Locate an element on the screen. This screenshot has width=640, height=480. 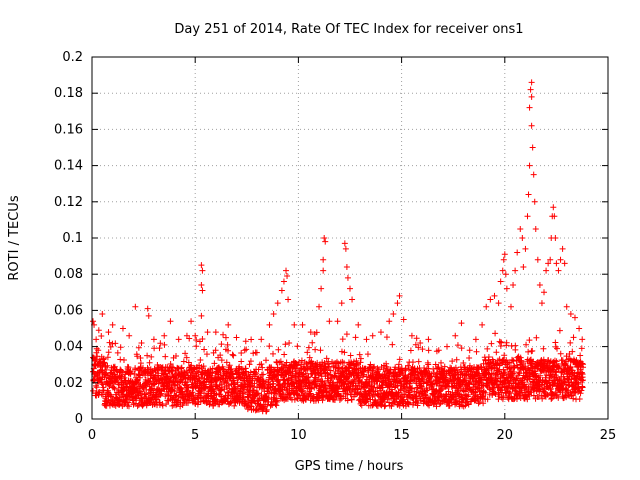
x-tick-label: 0 is located at coordinates (92, 435).